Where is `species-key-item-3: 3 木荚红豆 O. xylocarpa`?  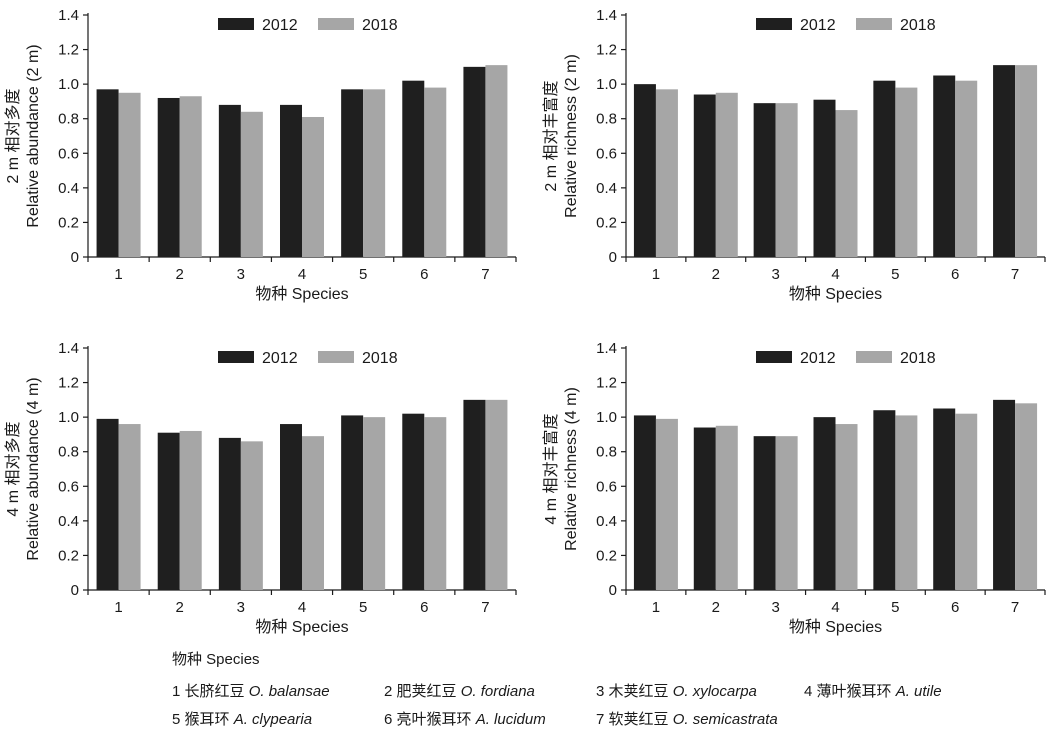
species-key-item-3: 3 木荚红豆 O. xylocarpa is located at coordinates (676, 690).